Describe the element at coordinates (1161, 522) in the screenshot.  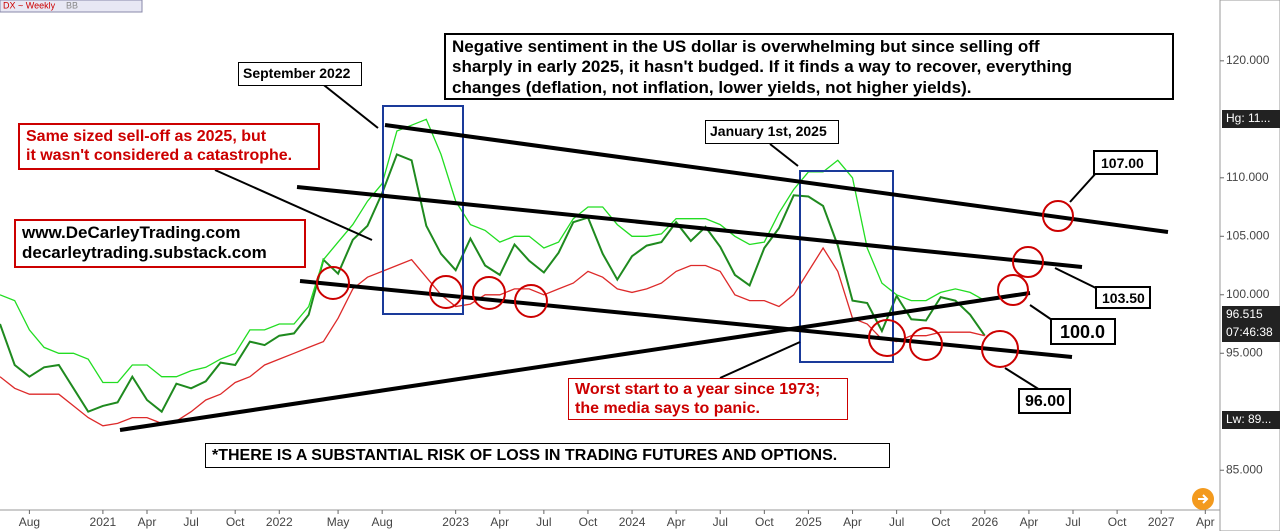
I see `x-tick-label: 2027` at that location.